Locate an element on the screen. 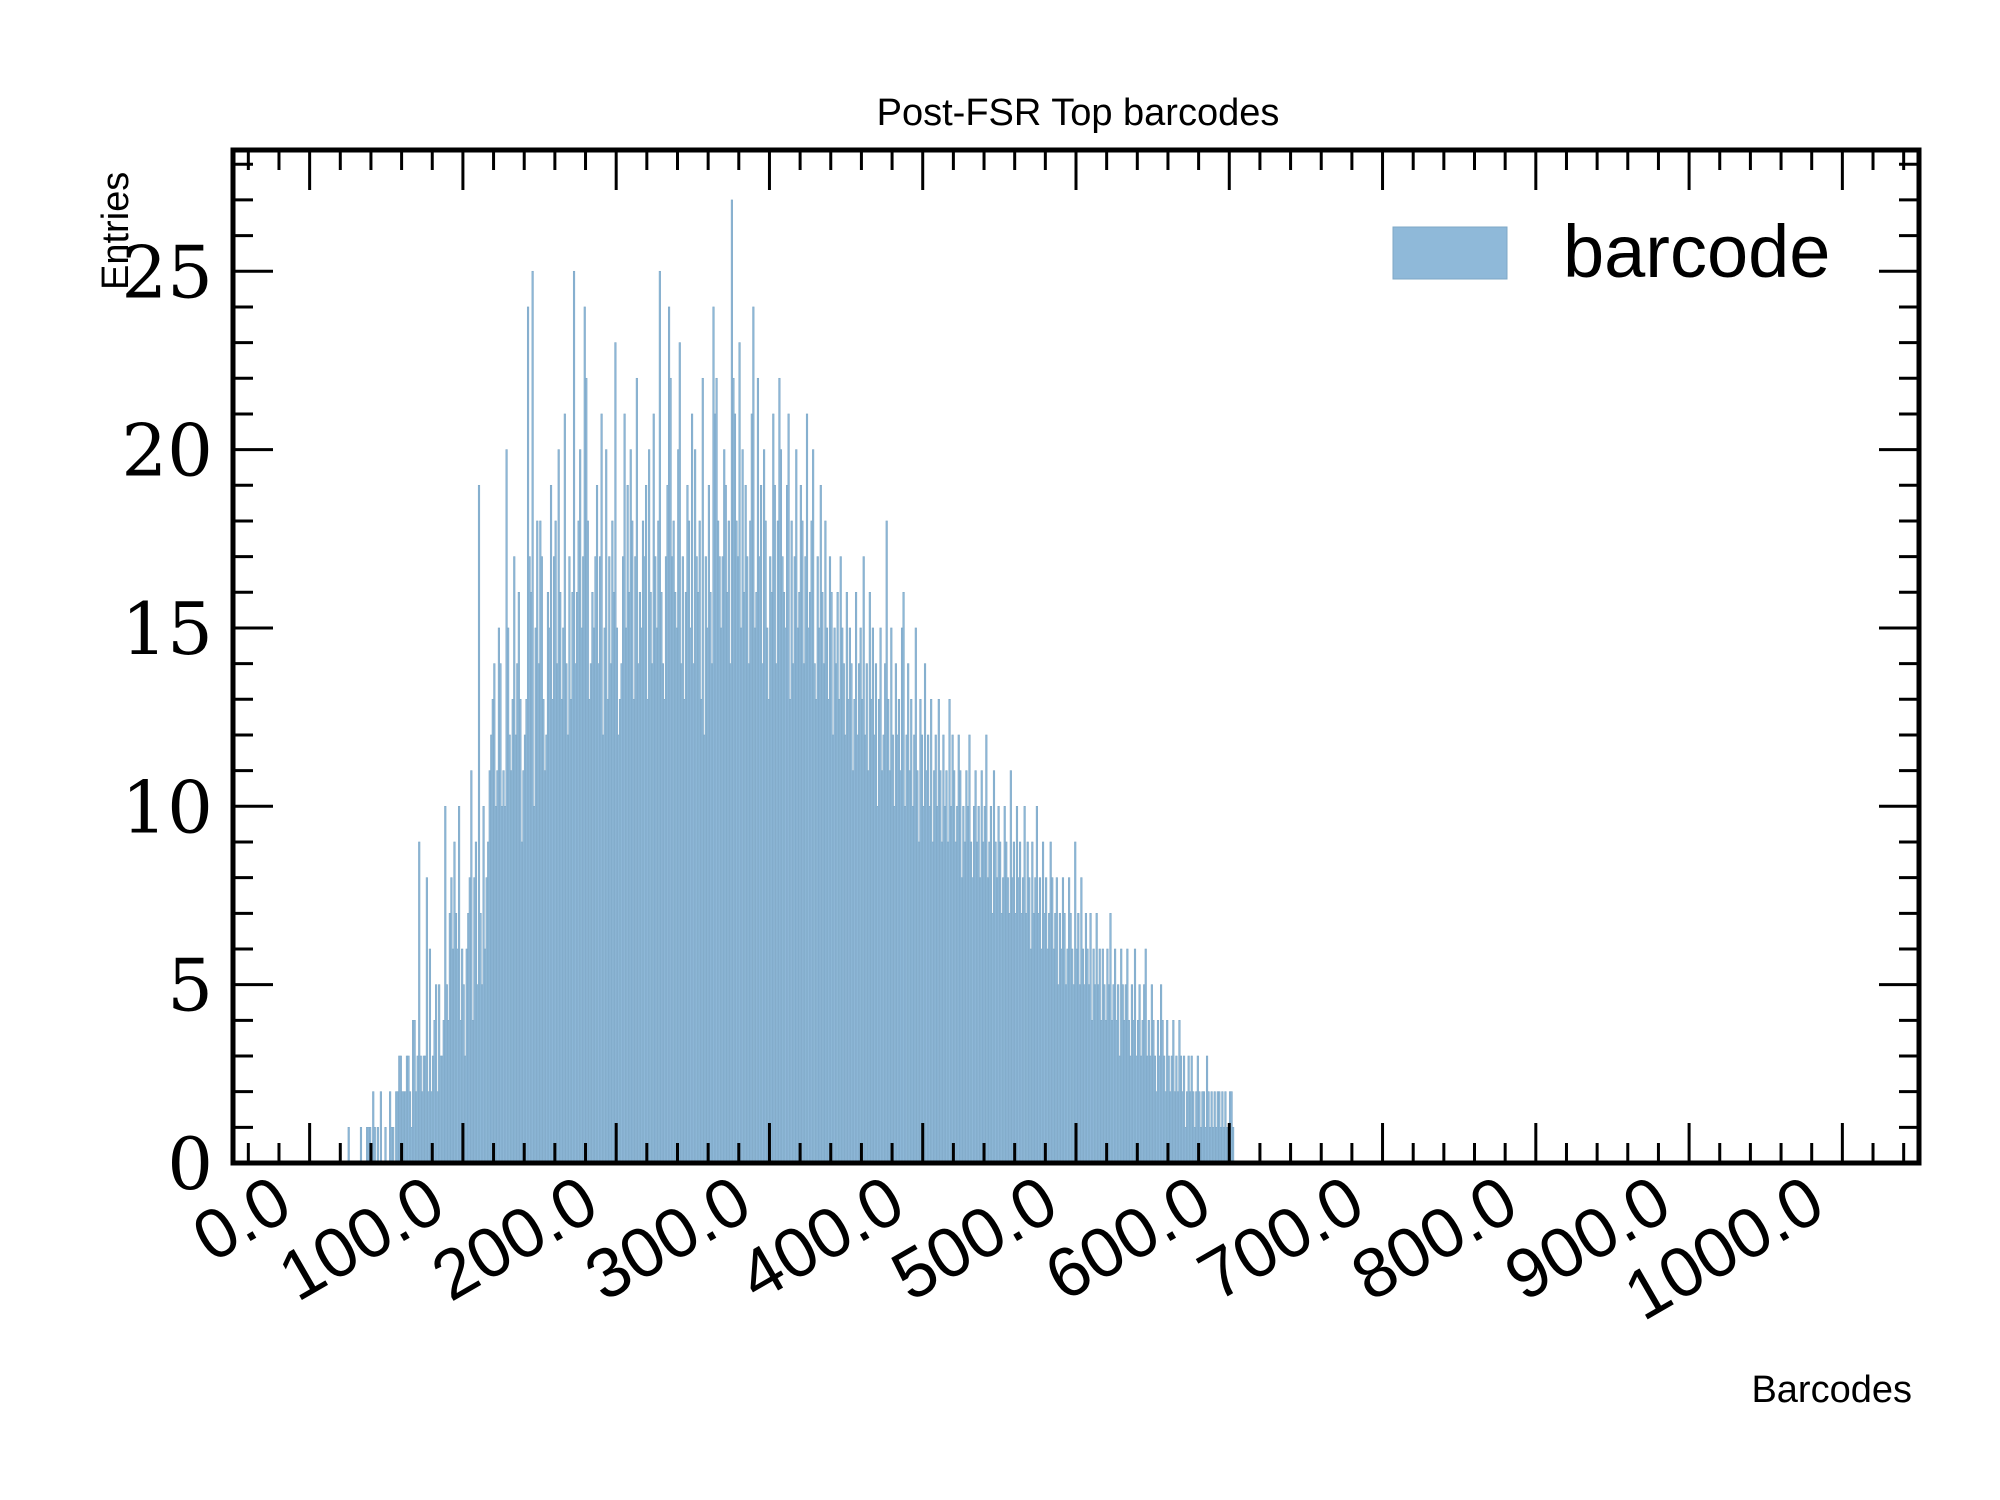 The width and height of the screenshot is (2000, 1500). y-tick-label: 10 is located at coordinates (167, 807).